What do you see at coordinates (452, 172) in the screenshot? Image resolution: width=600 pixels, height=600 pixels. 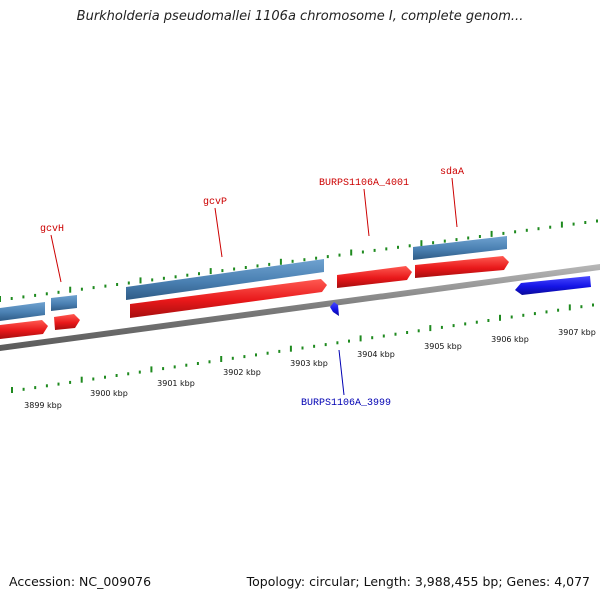 I see `gene-label-sdaA: sdaA` at bounding box center [452, 172].